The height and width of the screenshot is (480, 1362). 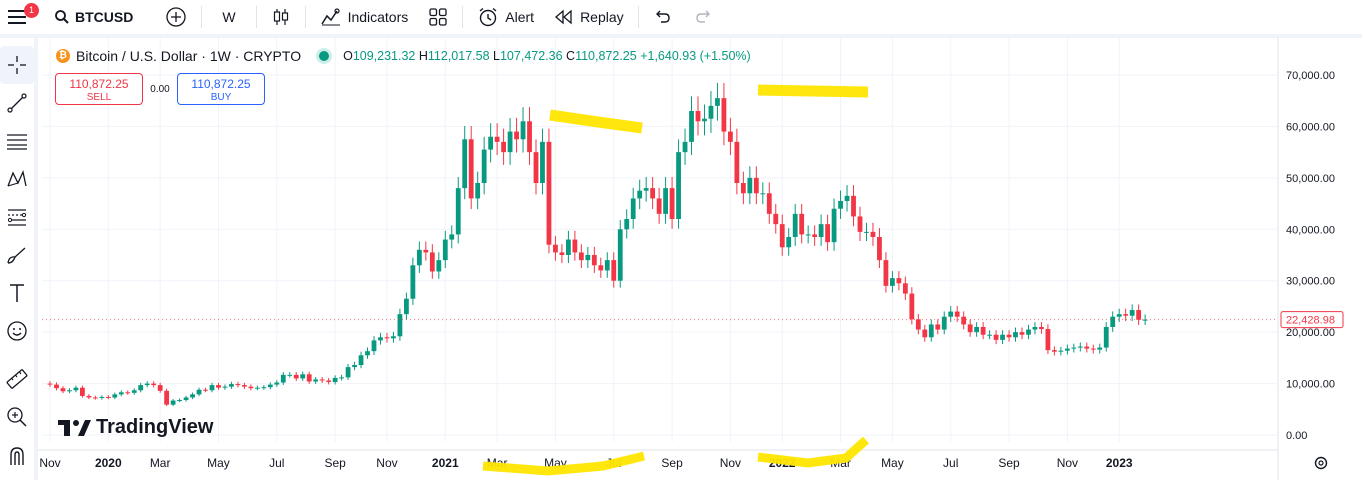 I want to click on price-axis-label: 50,000.00, so click(x=1310, y=179).